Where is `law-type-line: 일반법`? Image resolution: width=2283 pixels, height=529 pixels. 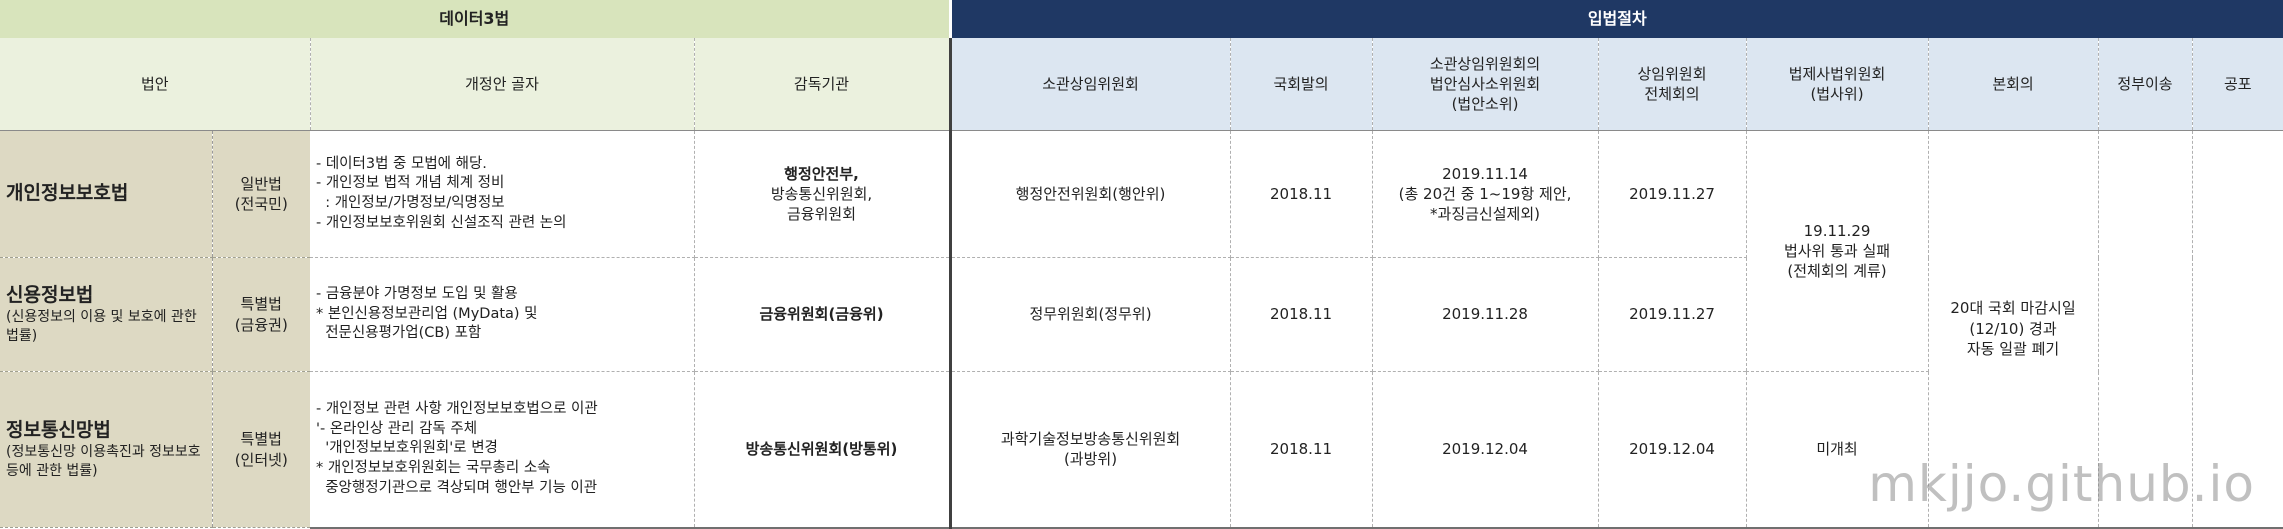
law-type-line: 일반법 is located at coordinates (261, 183).